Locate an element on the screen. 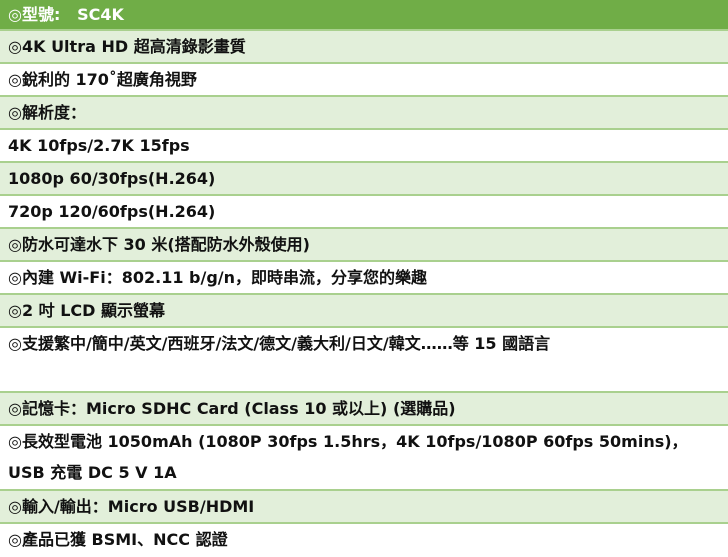 This screenshot has height=557, width=728. spec-row: ◎輸入/輸出：Micro USB/HDMI is located at coordinates (364, 507).